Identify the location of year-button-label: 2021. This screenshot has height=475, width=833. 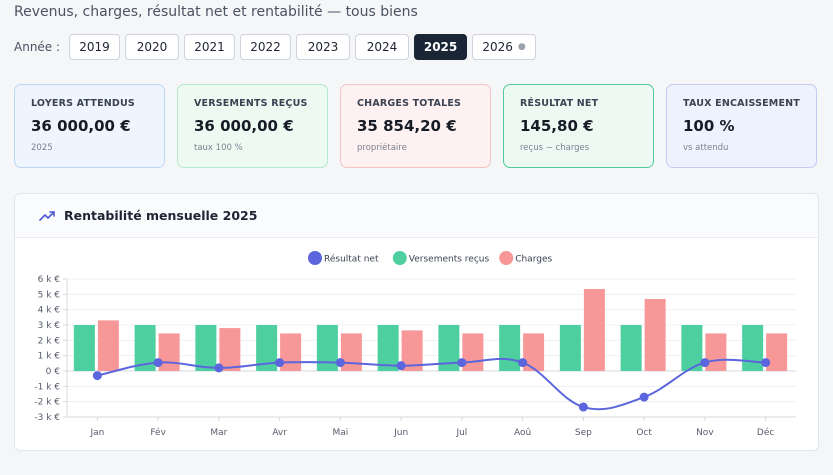
(209, 47).